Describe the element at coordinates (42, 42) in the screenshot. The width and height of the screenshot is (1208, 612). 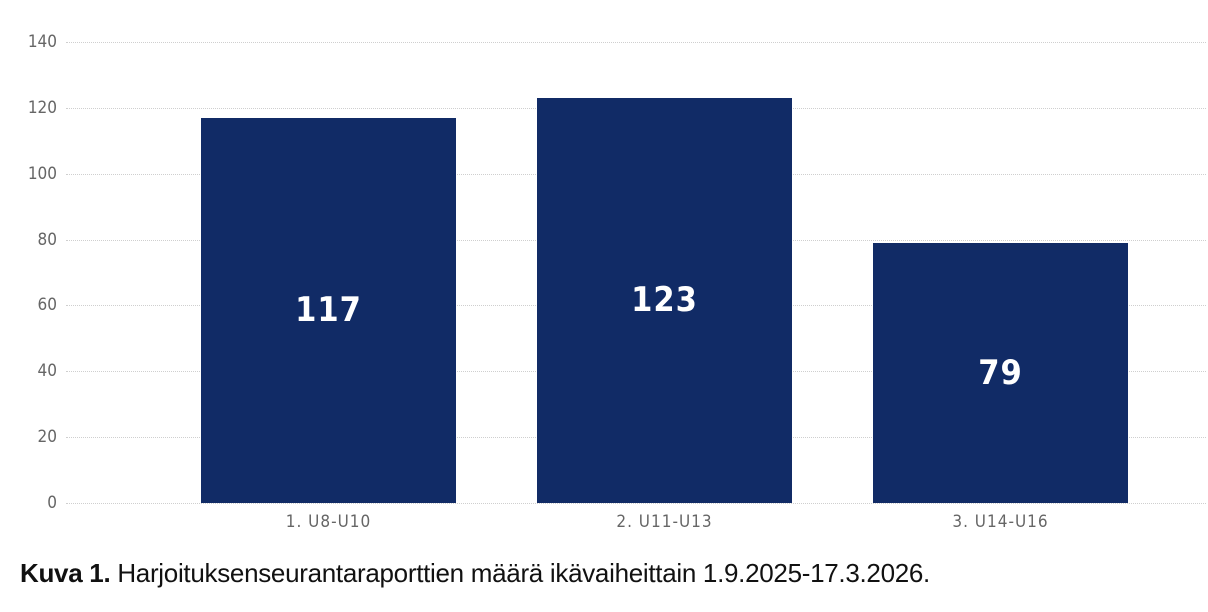
I see `y-tick-label: 140` at that location.